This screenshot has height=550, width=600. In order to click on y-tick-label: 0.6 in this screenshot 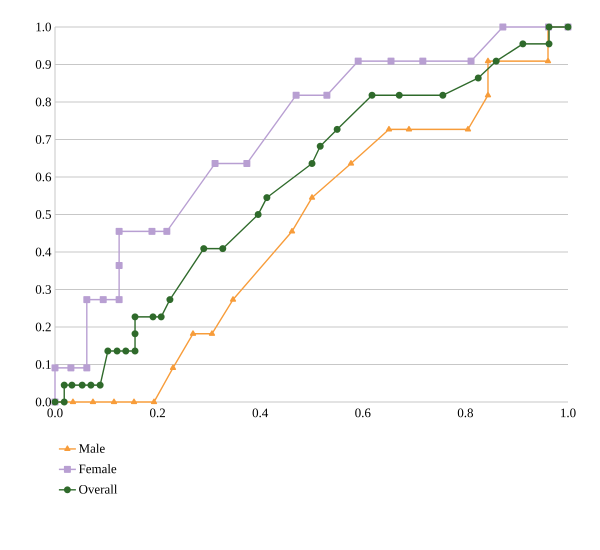, I will do `click(44, 177)`.